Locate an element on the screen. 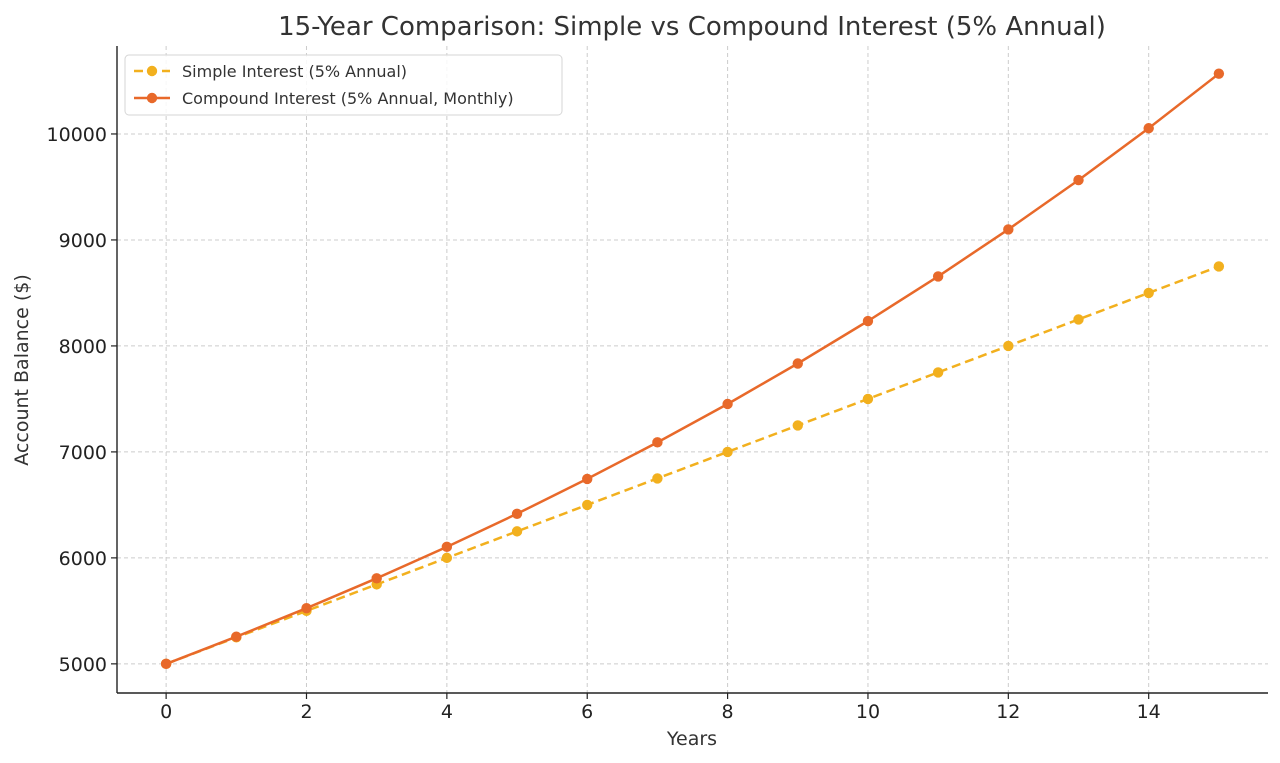 The height and width of the screenshot is (763, 1280). x-tick-label: 12 is located at coordinates (1008, 712).